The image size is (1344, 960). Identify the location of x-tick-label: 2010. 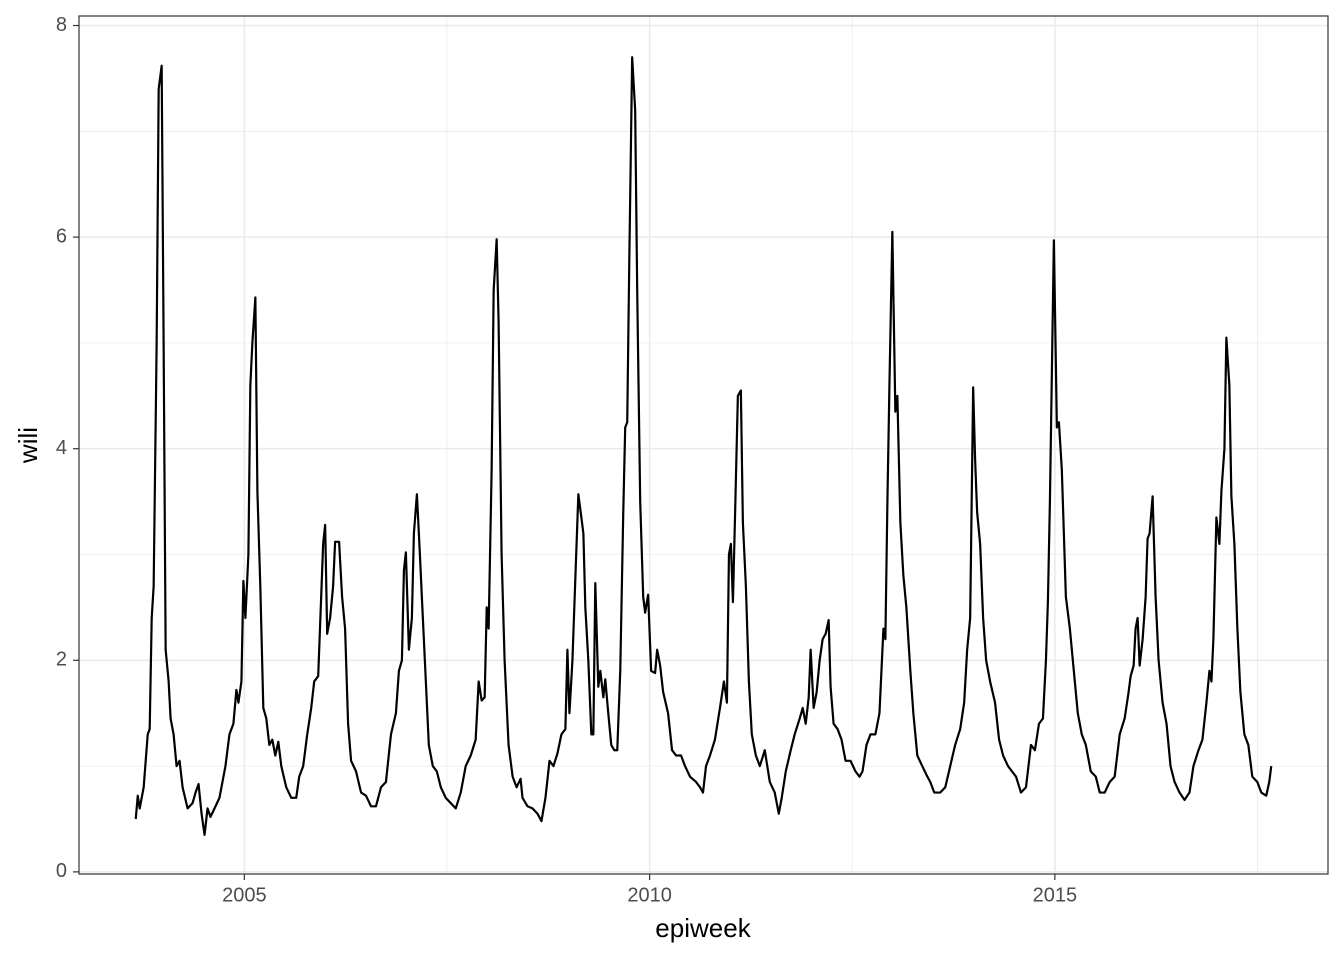
(649, 895).